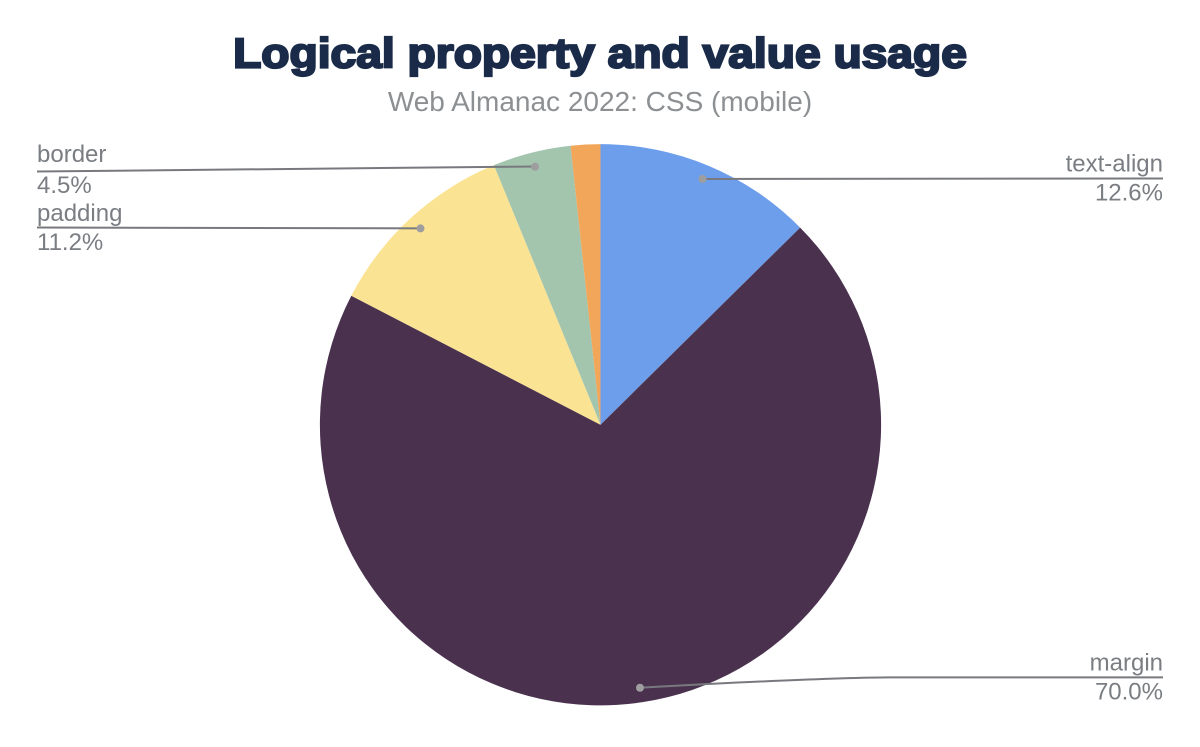 The image size is (1200, 747). What do you see at coordinates (79, 213) in the screenshot?
I see `svg-text: padding` at bounding box center [79, 213].